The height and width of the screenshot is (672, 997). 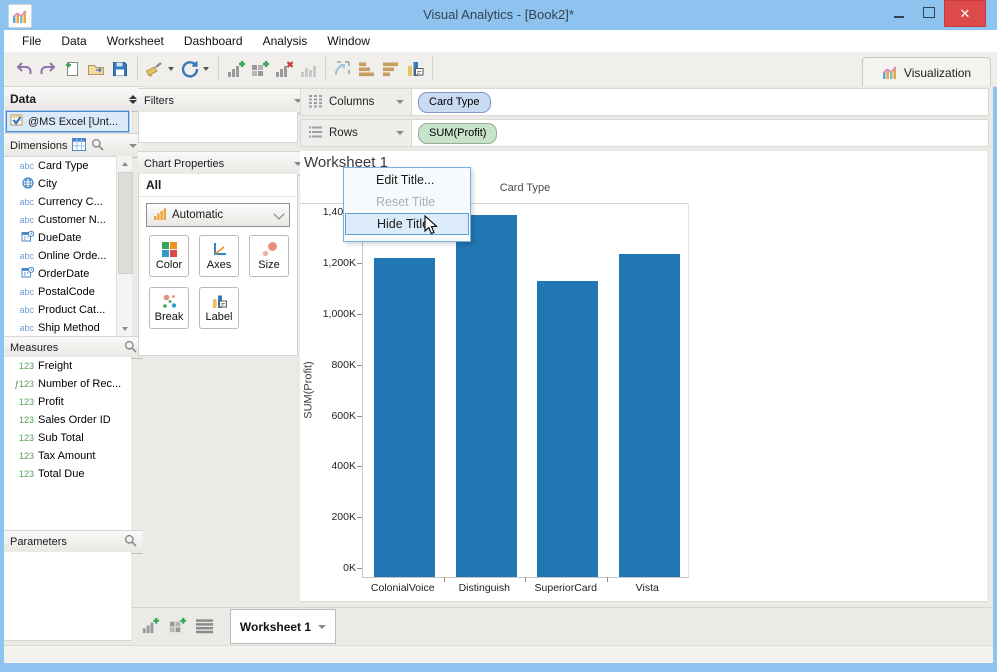 I want to click on axes-button: Axes, so click(x=219, y=256).